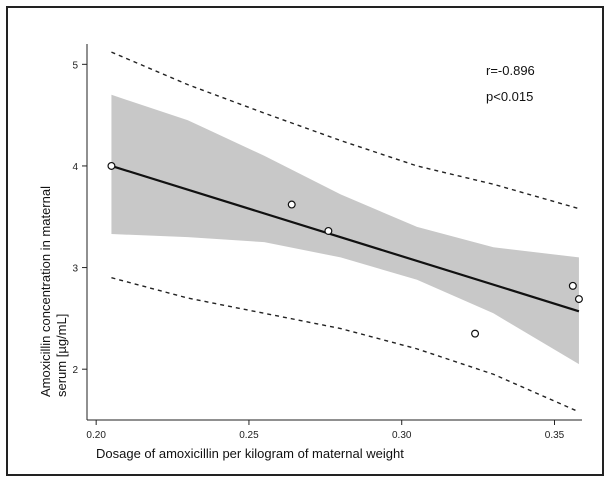 The height and width of the screenshot is (484, 613). Describe the element at coordinates (45, 291) in the screenshot. I see `y-axis-label-line1: Amoxicillin concentration in maternal` at that location.